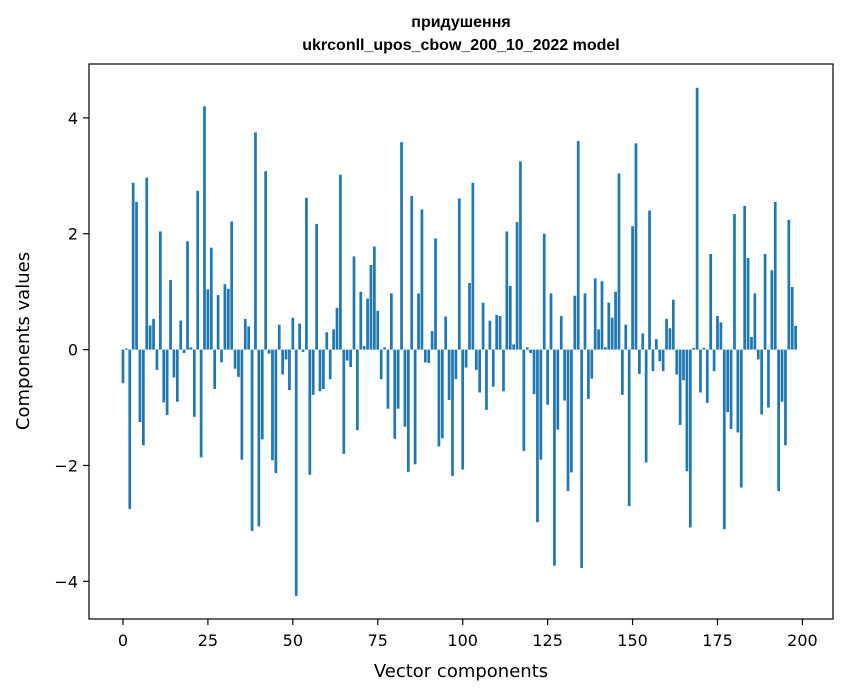 The image size is (847, 696). What do you see at coordinates (717, 640) in the screenshot?
I see `x-tick-label: 175` at bounding box center [717, 640].